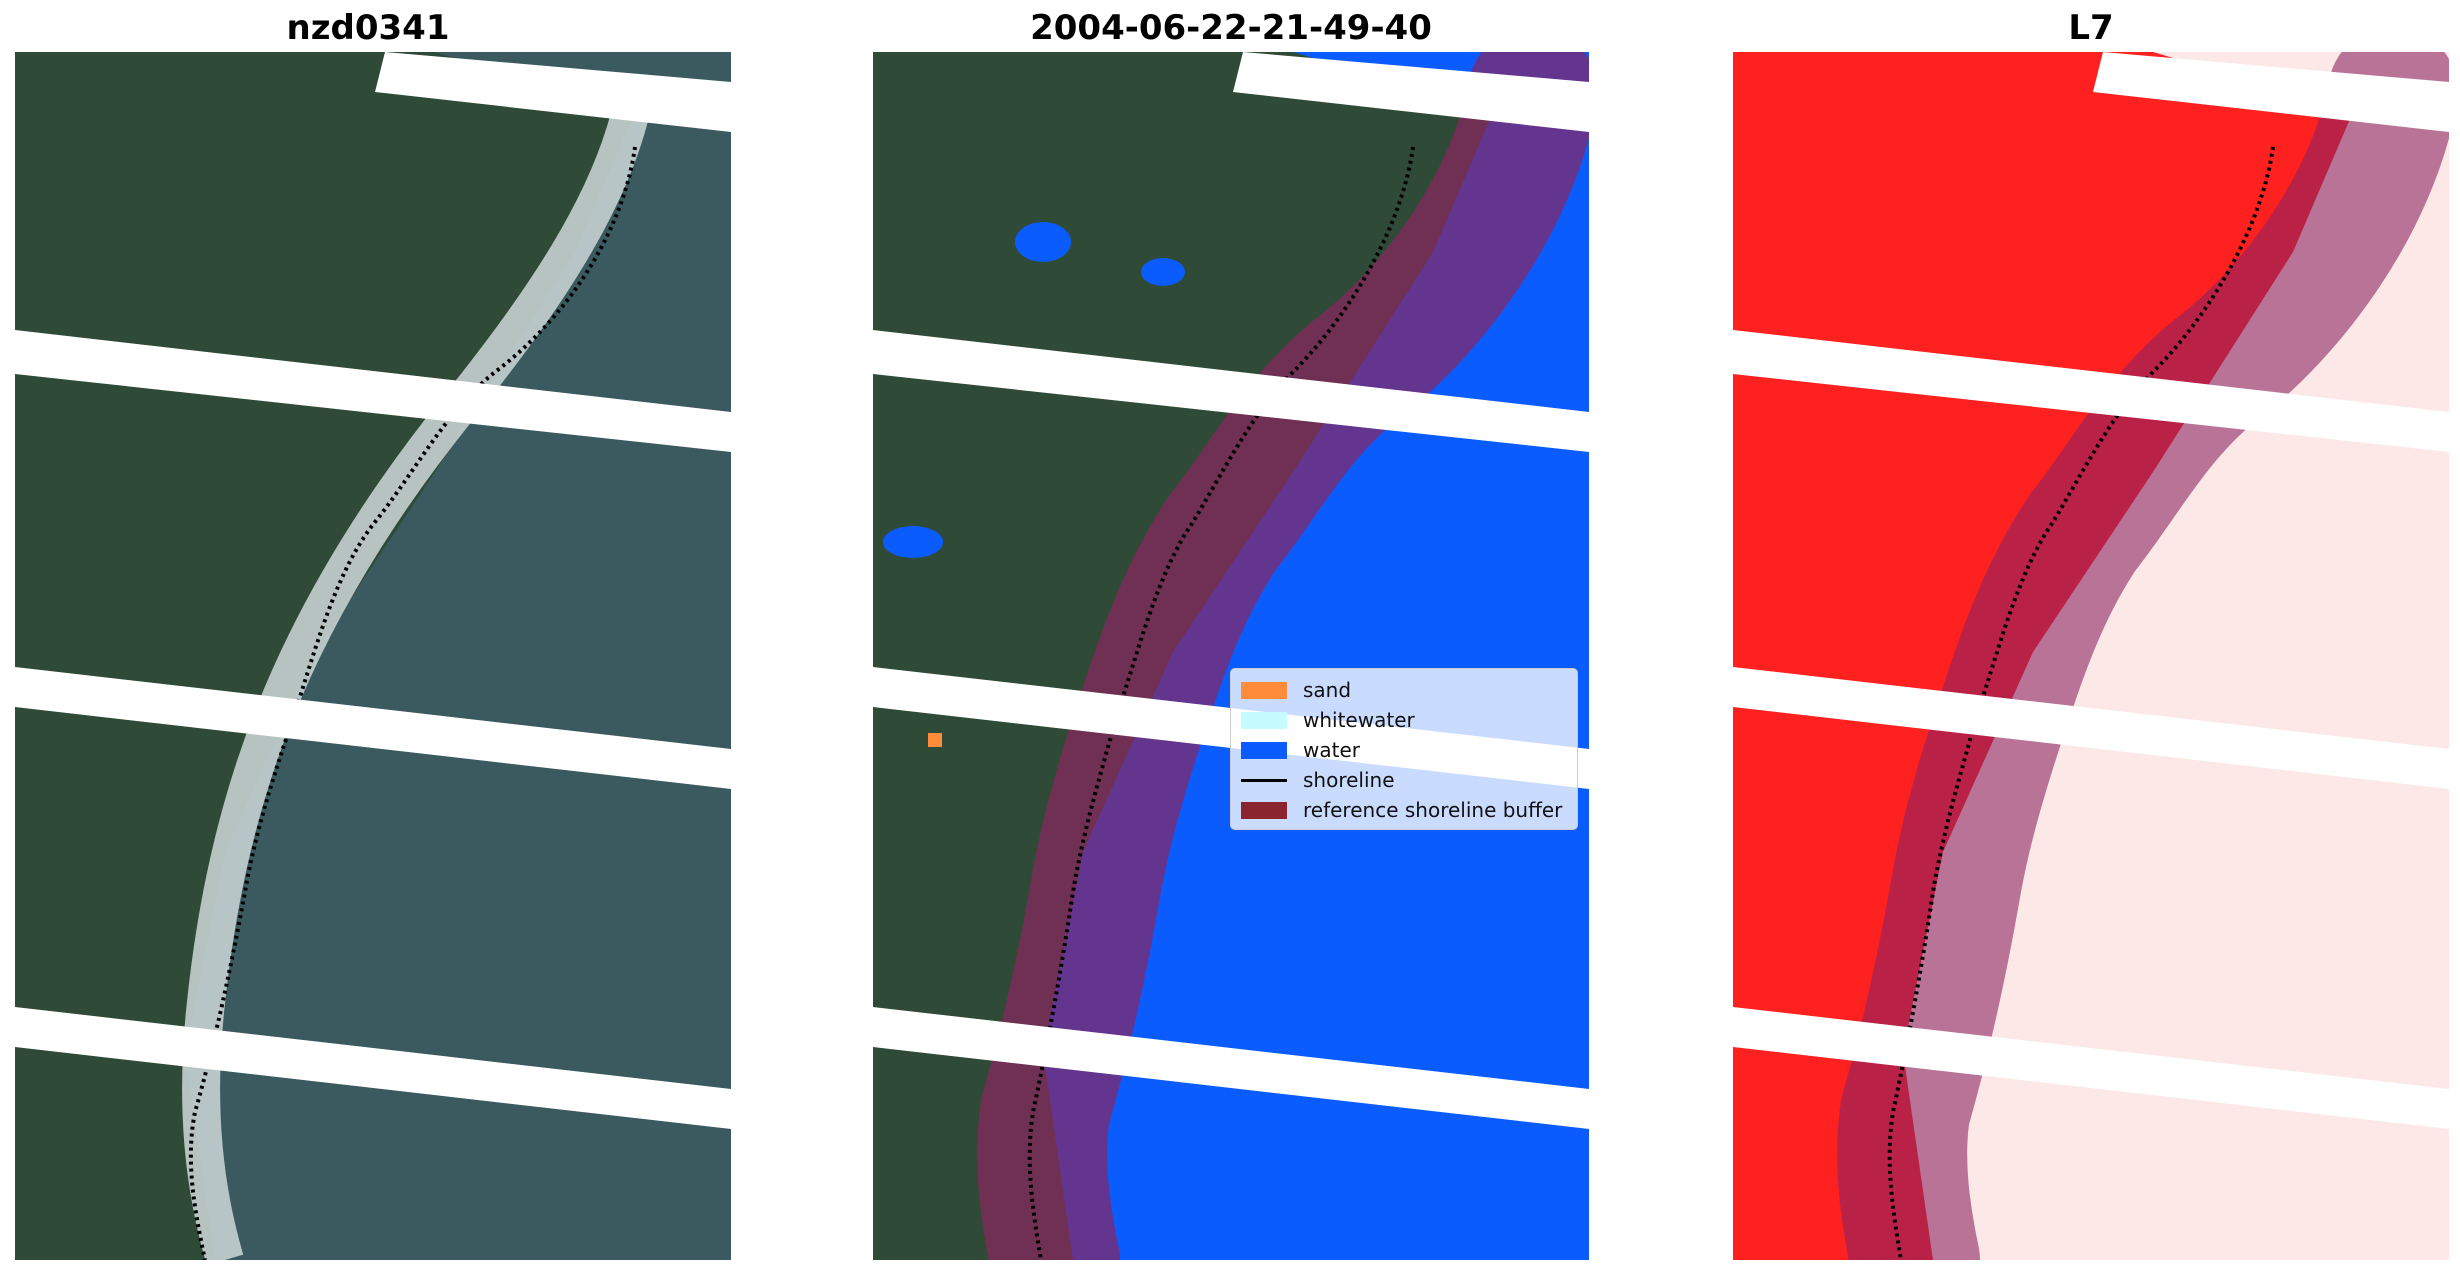  I want to click on sand-class-patch, so click(935, 740).